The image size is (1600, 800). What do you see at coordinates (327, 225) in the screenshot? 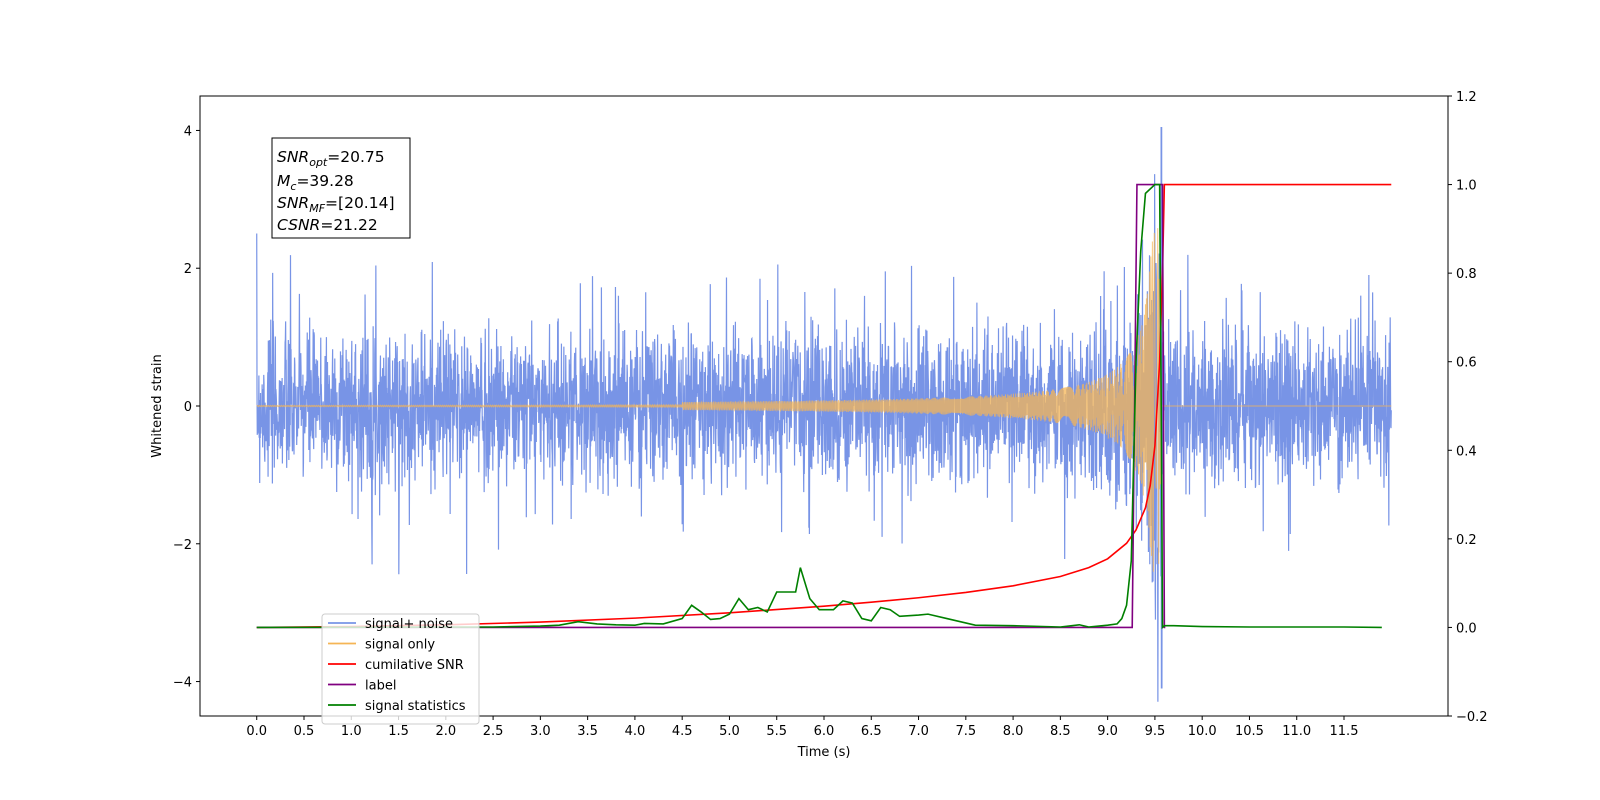
I see `csnr-annotation: CSNR=21.22` at bounding box center [327, 225].